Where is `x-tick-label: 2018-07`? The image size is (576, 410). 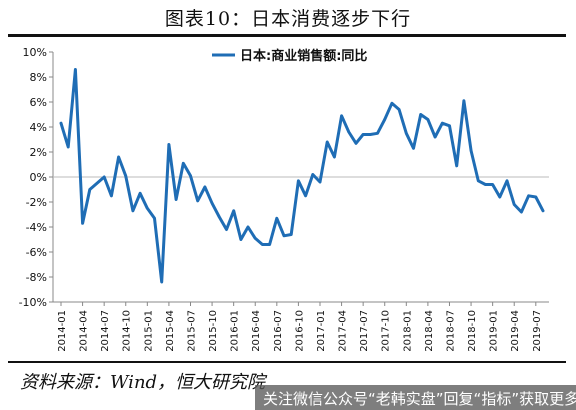
x-tick-label: 2018-07 is located at coordinates (450, 331).